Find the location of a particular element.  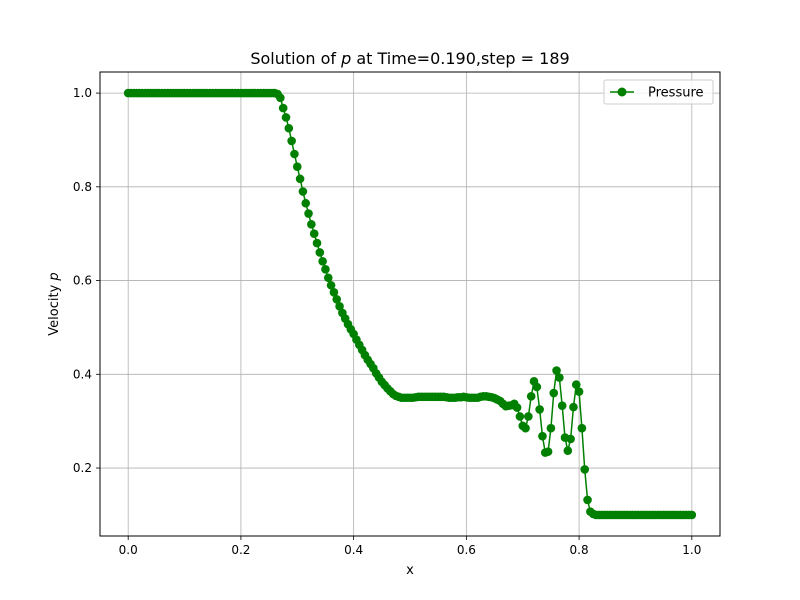

title-prefix: Solution of is located at coordinates (295, 58).